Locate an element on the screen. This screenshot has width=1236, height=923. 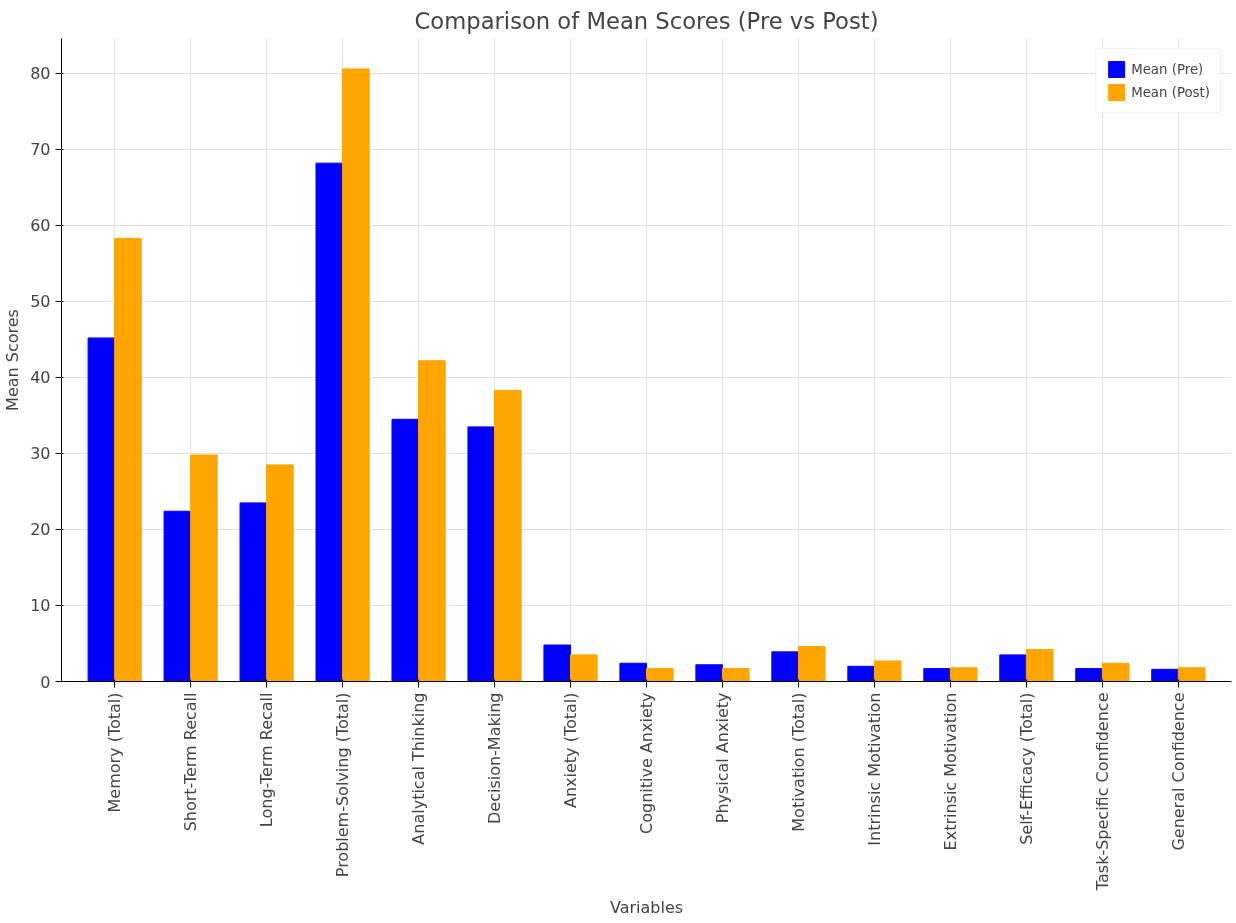
y-tick-label: 30 is located at coordinates (40, 454).